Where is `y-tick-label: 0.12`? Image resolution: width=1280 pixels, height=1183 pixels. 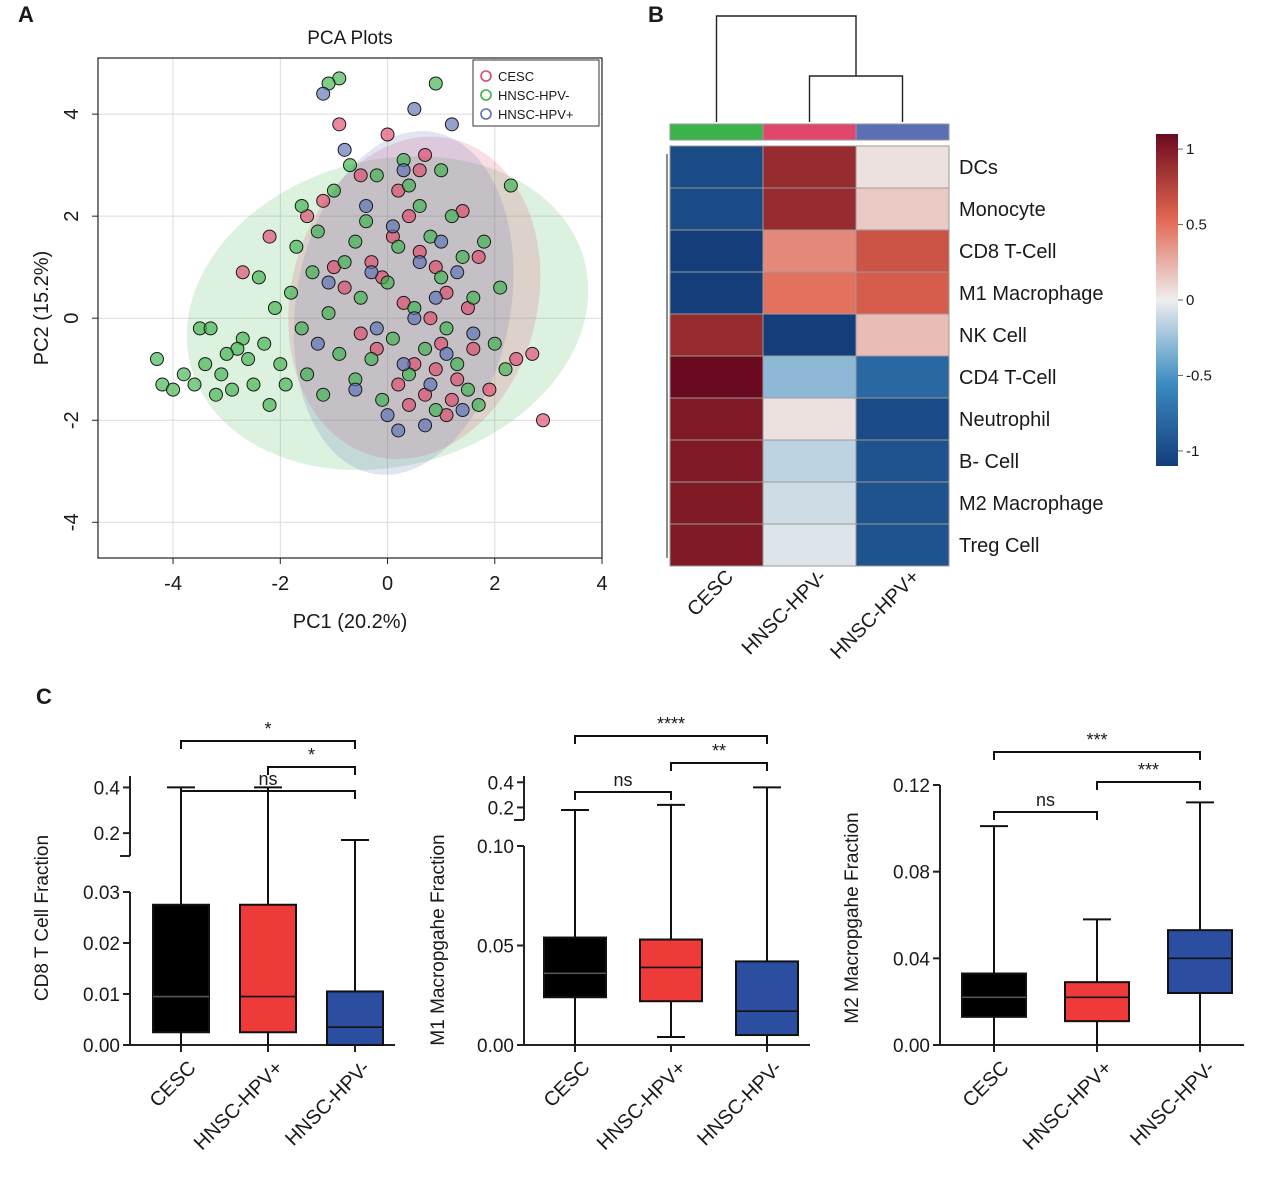
y-tick-label: 0.12 is located at coordinates (911, 786).